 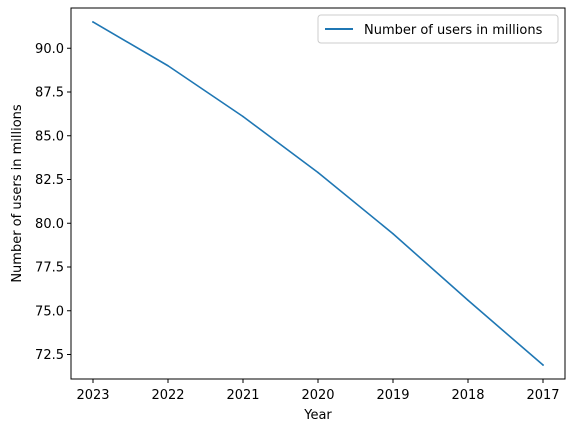 I want to click on x-tick-label: 2021, so click(x=242, y=395).